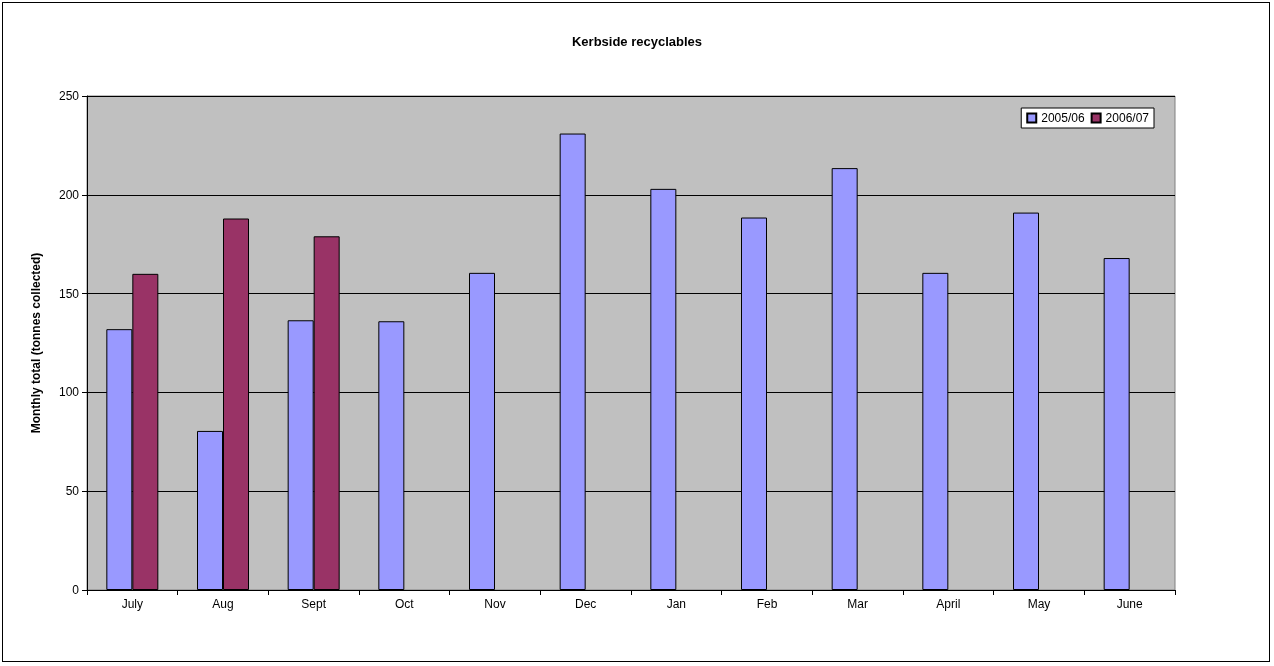 This screenshot has width=1274, height=666. Describe the element at coordinates (76, 590) in the screenshot. I see `y-tick-label: 0` at that location.